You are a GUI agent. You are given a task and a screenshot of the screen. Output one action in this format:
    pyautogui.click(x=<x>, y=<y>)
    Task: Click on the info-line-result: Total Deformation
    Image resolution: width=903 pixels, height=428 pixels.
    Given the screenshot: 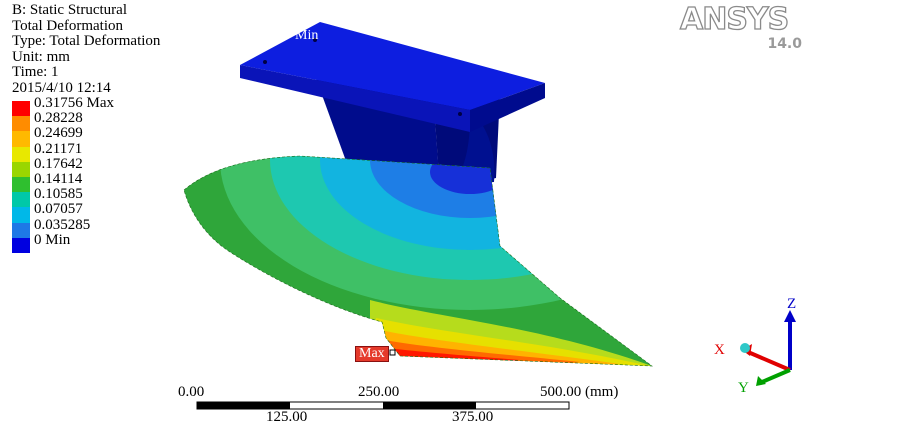 What is the action you would take?
    pyautogui.click(x=67, y=25)
    